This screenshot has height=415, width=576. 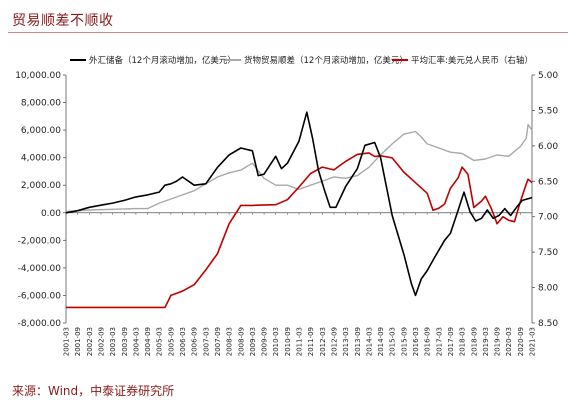 I want to click on x-tick-label: 2011-09, so click(x=311, y=341).